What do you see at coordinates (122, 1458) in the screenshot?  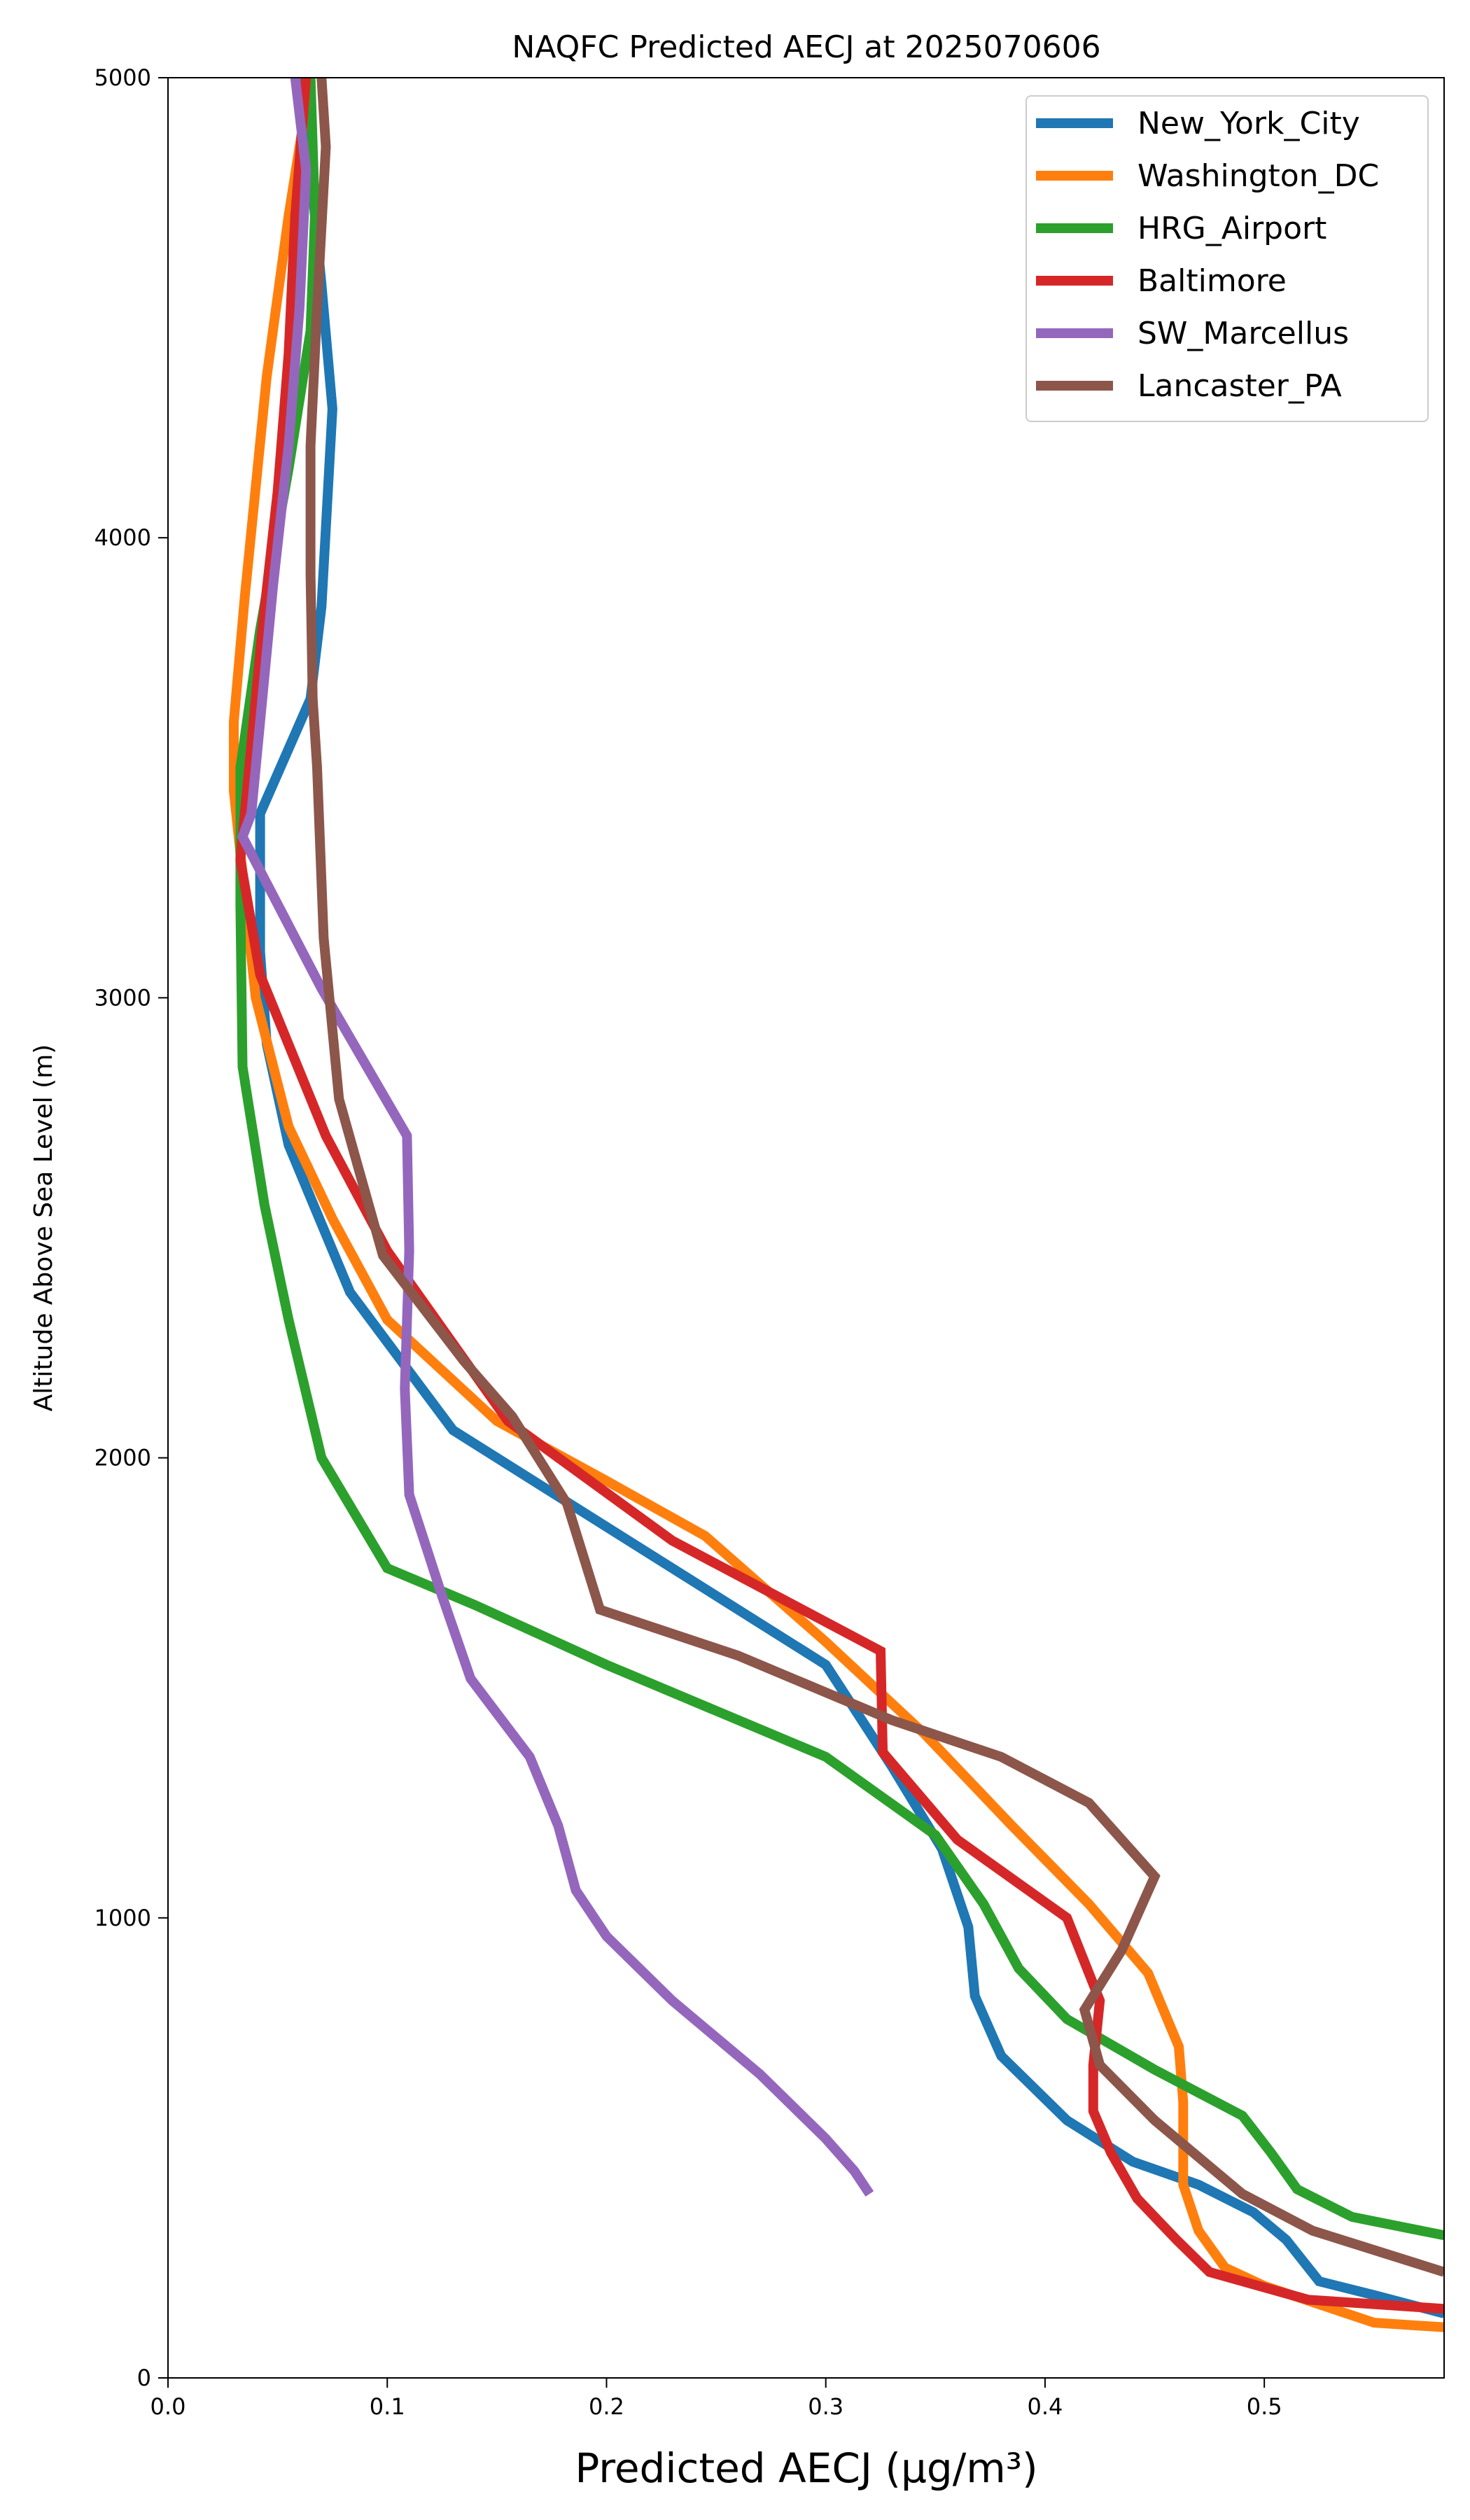 I see `y-tick-label: 2000` at bounding box center [122, 1458].